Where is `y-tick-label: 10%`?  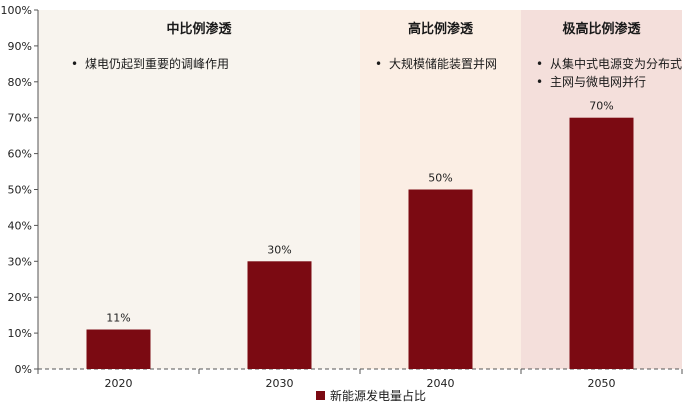
y-tick-label: 10% is located at coordinates (20, 333).